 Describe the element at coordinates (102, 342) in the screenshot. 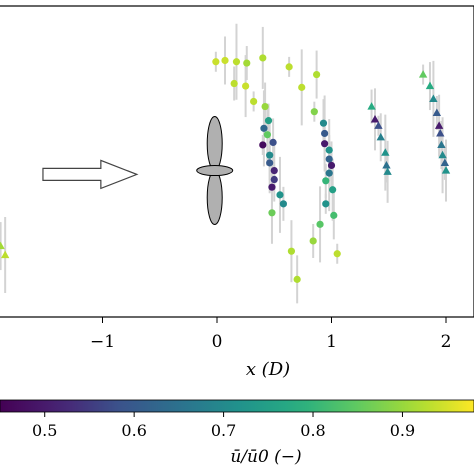

I see `x-tick-label: −1` at that location.